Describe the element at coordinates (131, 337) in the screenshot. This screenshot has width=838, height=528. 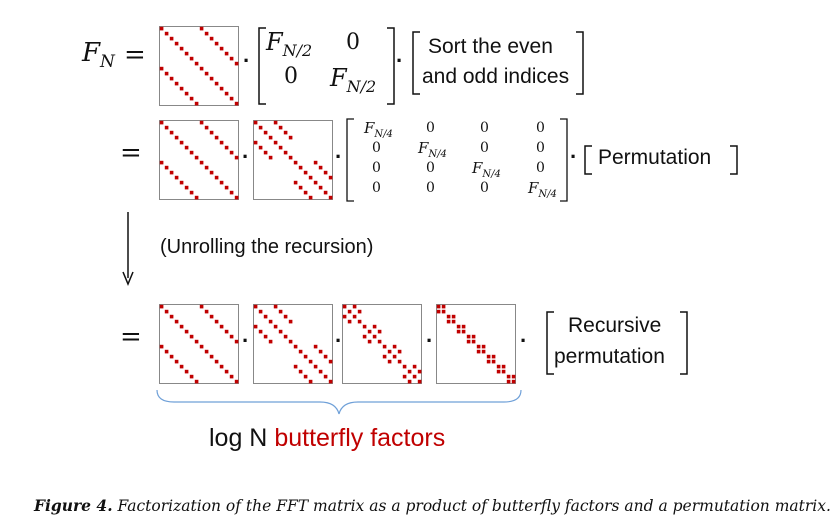
I see `equals-sign-3: =` at that location.